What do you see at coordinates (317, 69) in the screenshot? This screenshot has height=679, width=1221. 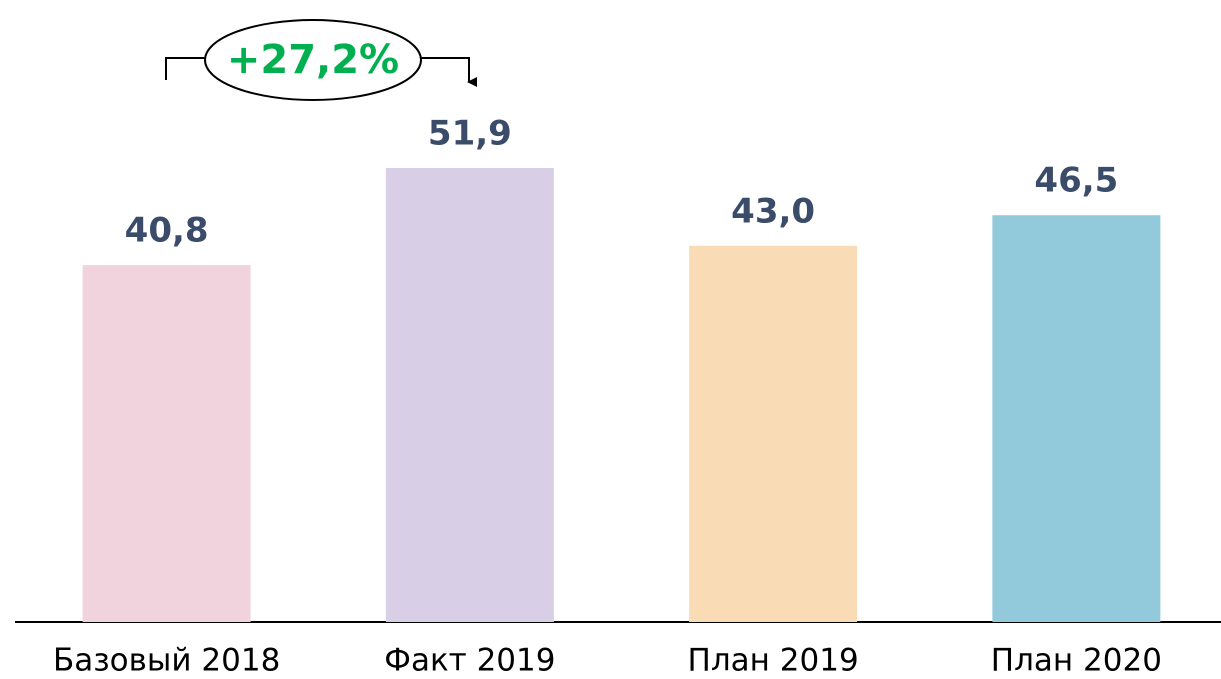 I see `growth-bracket` at bounding box center [317, 69].